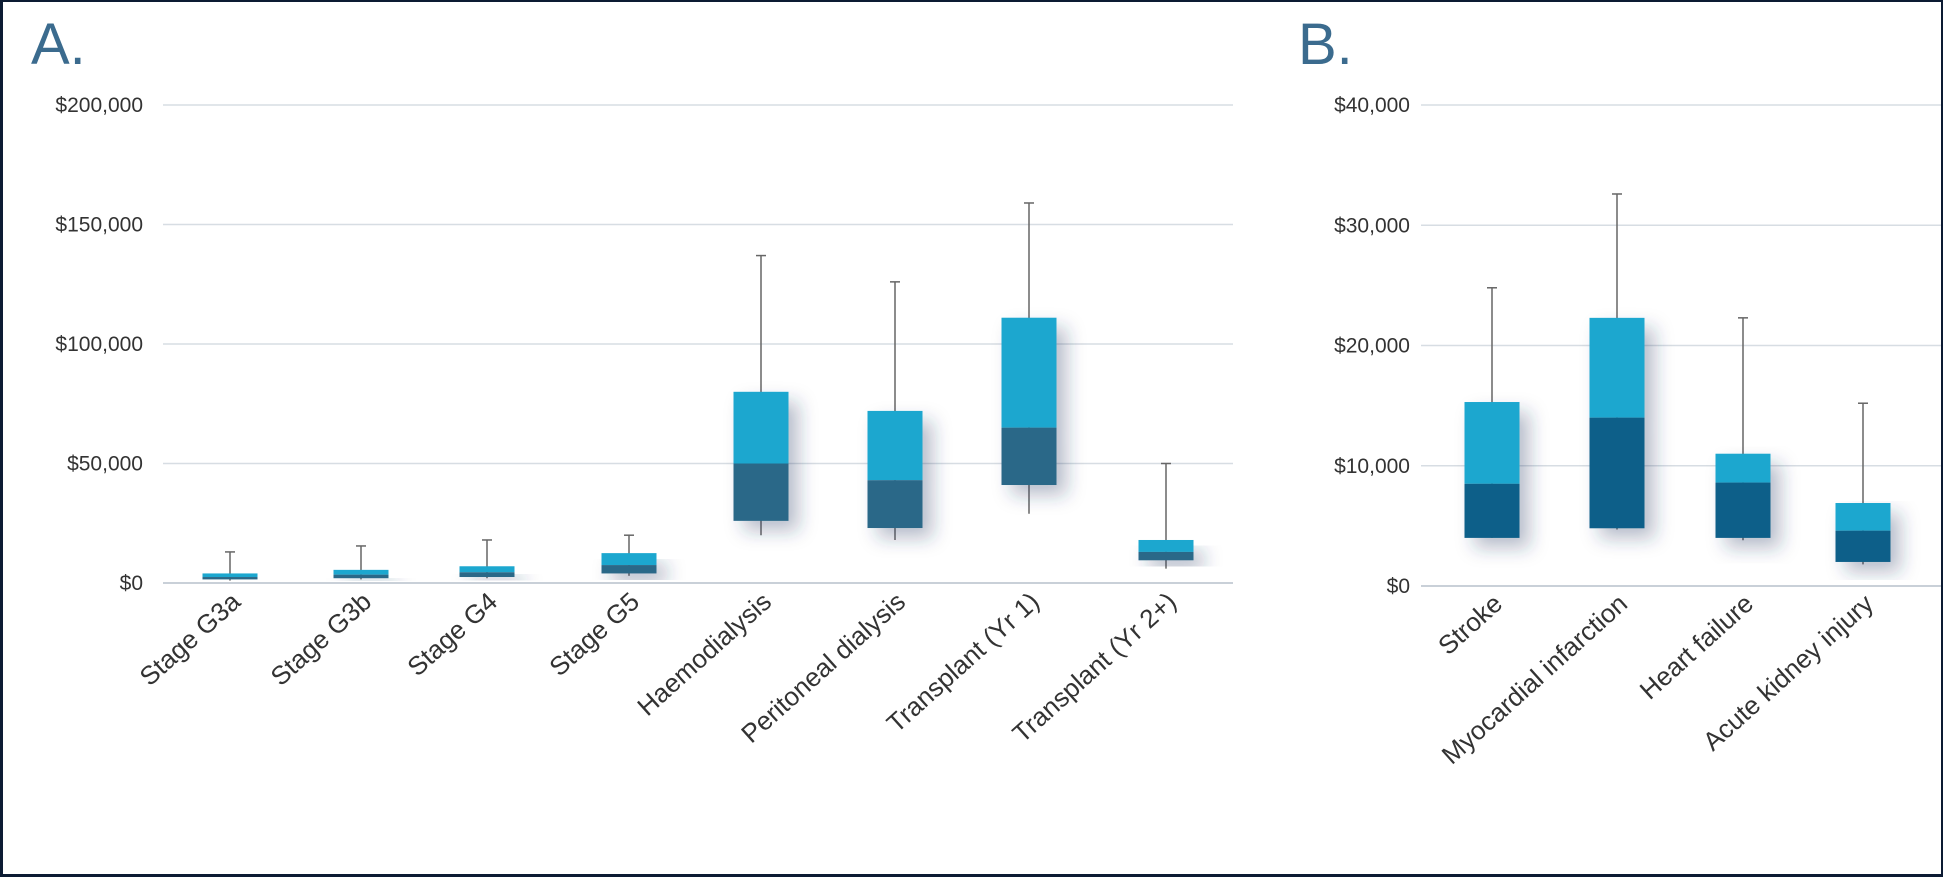 The height and width of the screenshot is (879, 1943). What do you see at coordinates (1325, 44) in the screenshot?
I see `panel-label: B.` at bounding box center [1325, 44].